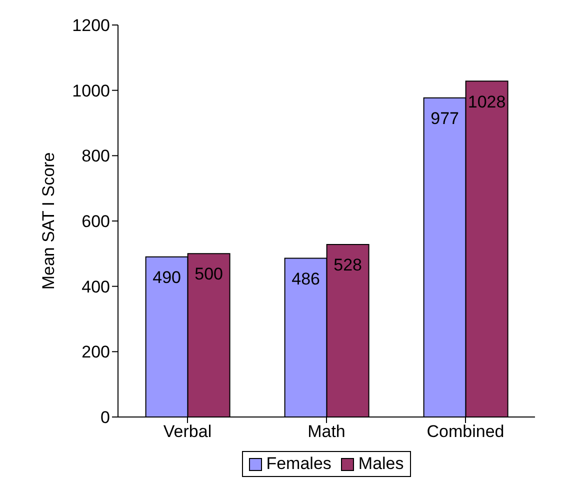 Image resolution: width=562 pixels, height=493 pixels. Describe the element at coordinates (105, 418) in the screenshot. I see `y-tick-label: 0` at that location.